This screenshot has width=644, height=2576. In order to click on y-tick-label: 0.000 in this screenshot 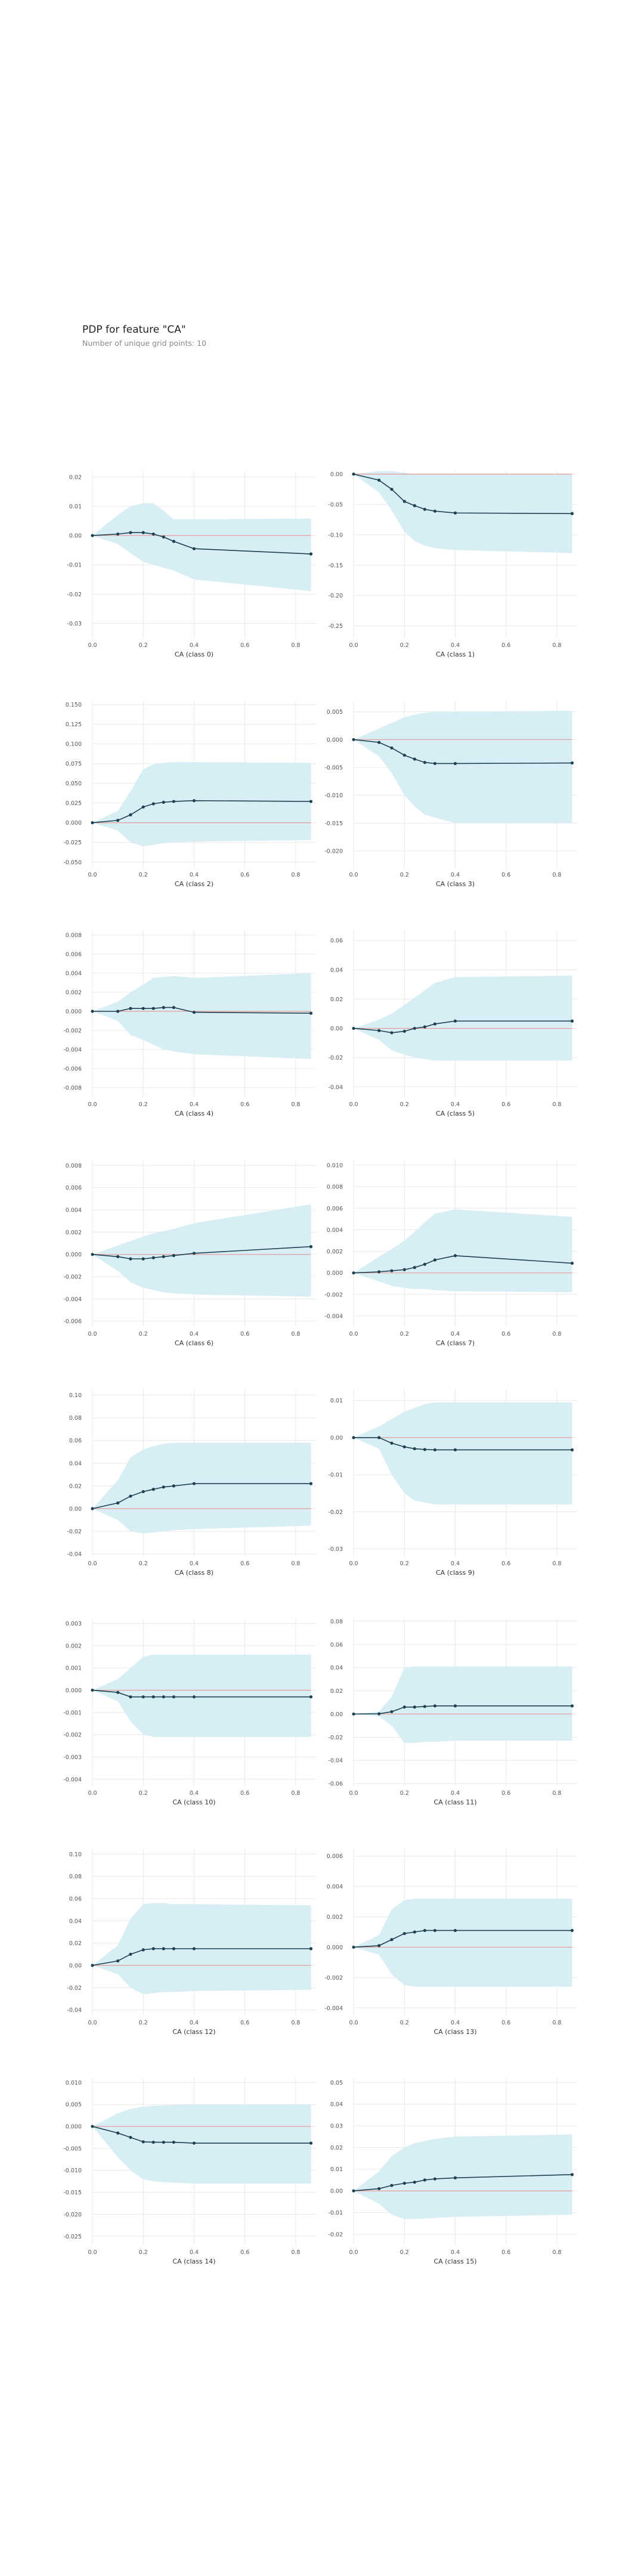, I will do `click(74, 1255)`.